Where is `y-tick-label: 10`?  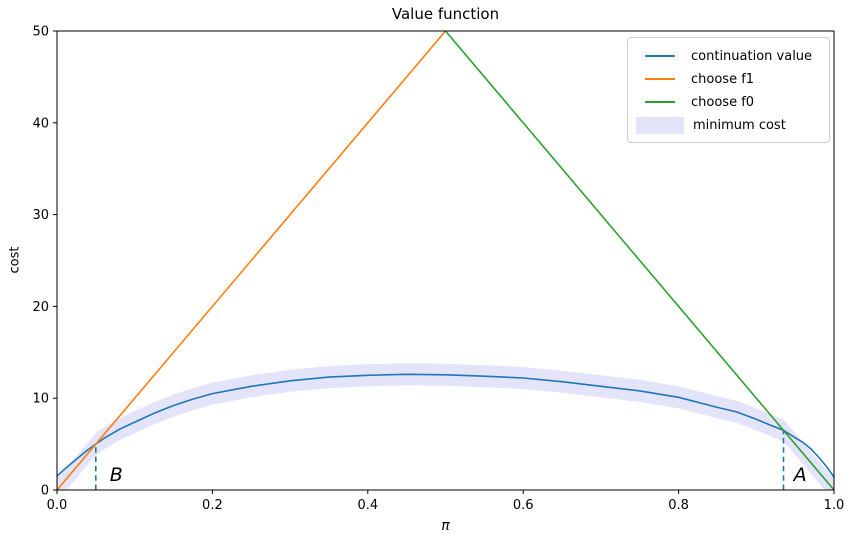 y-tick-label: 10 is located at coordinates (40, 399).